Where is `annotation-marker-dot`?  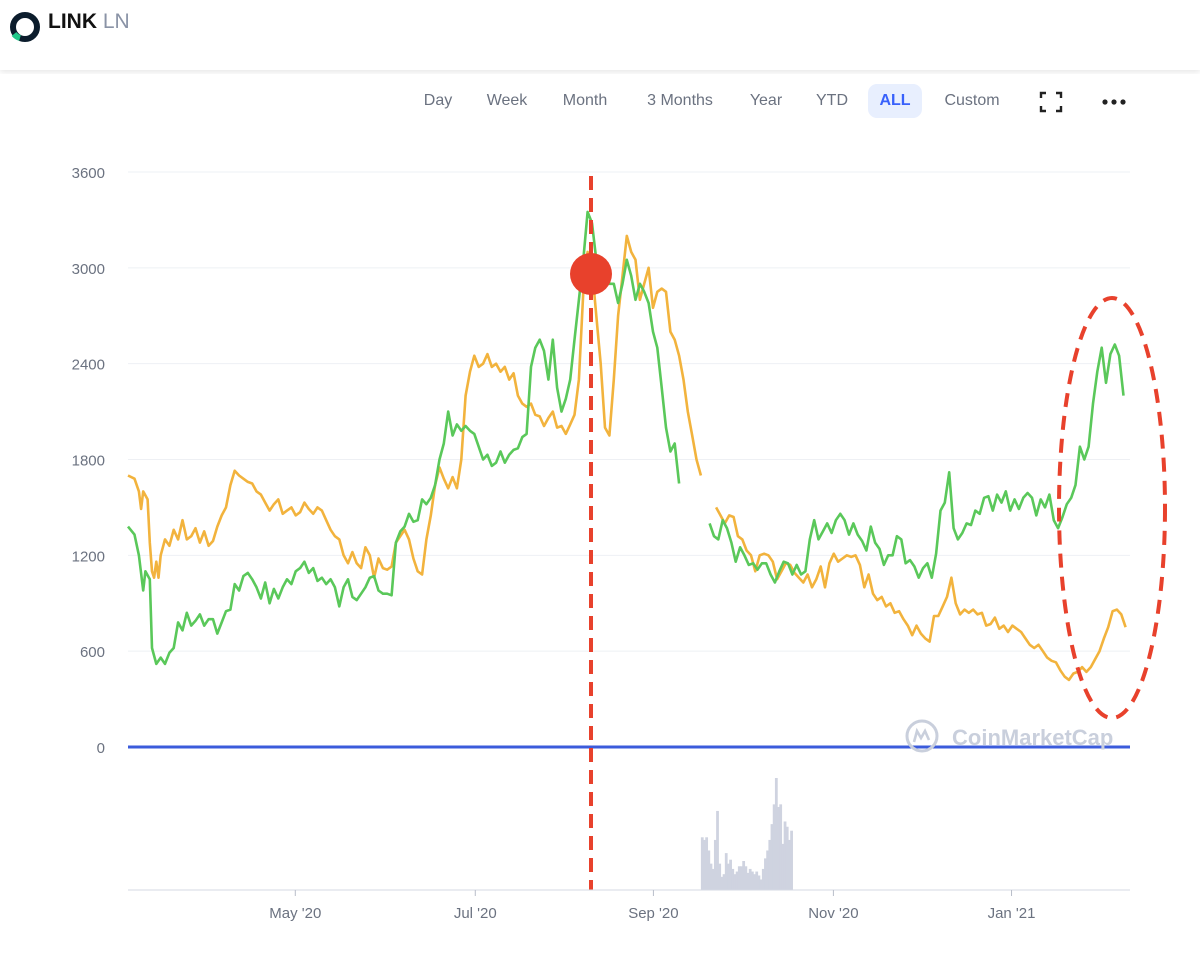
annotation-marker-dot is located at coordinates (591, 274).